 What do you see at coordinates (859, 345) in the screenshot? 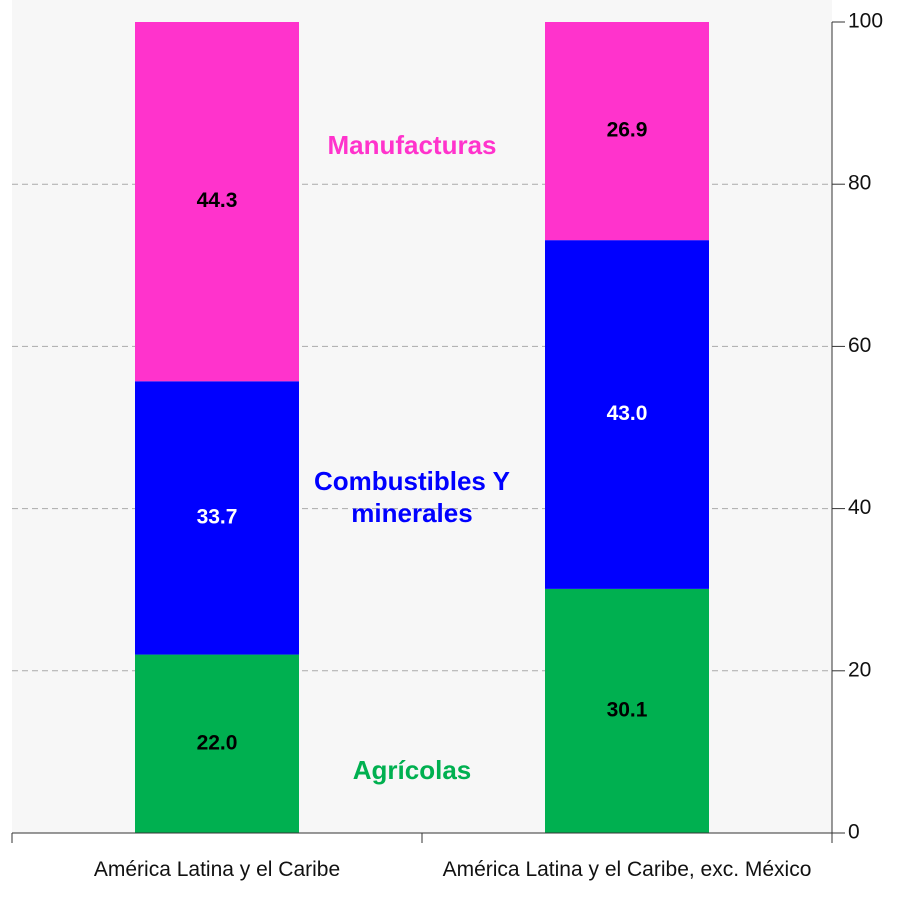
I see `y-tick-label: 60` at bounding box center [859, 345].